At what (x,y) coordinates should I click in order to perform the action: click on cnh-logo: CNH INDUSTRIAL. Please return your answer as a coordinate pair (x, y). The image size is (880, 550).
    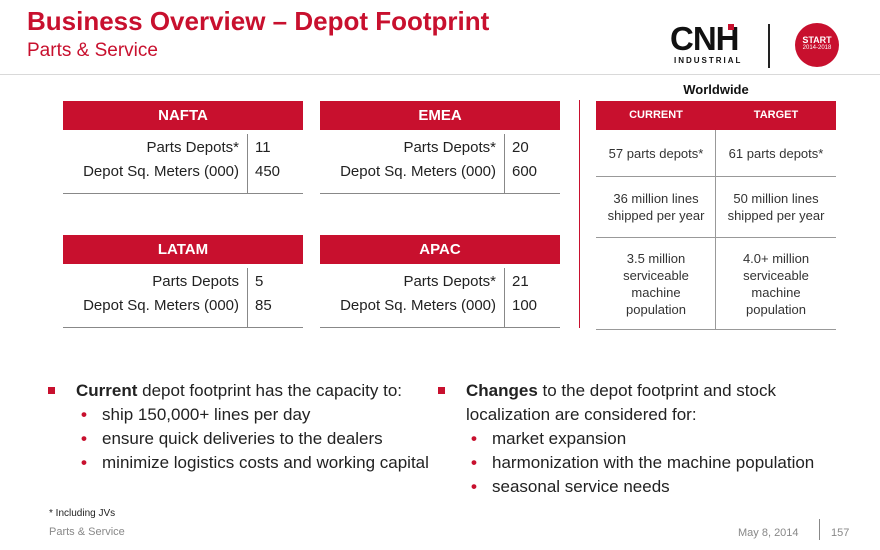
    Looking at the image, I should click on (711, 44).